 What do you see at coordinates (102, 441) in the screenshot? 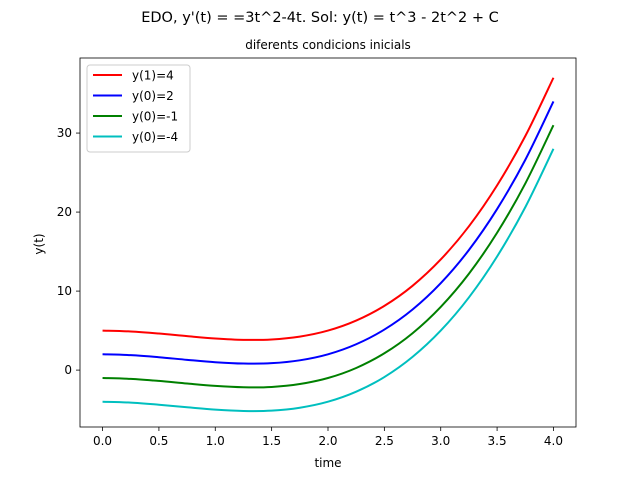
I see `x-tick-label: 0.0` at bounding box center [102, 441].